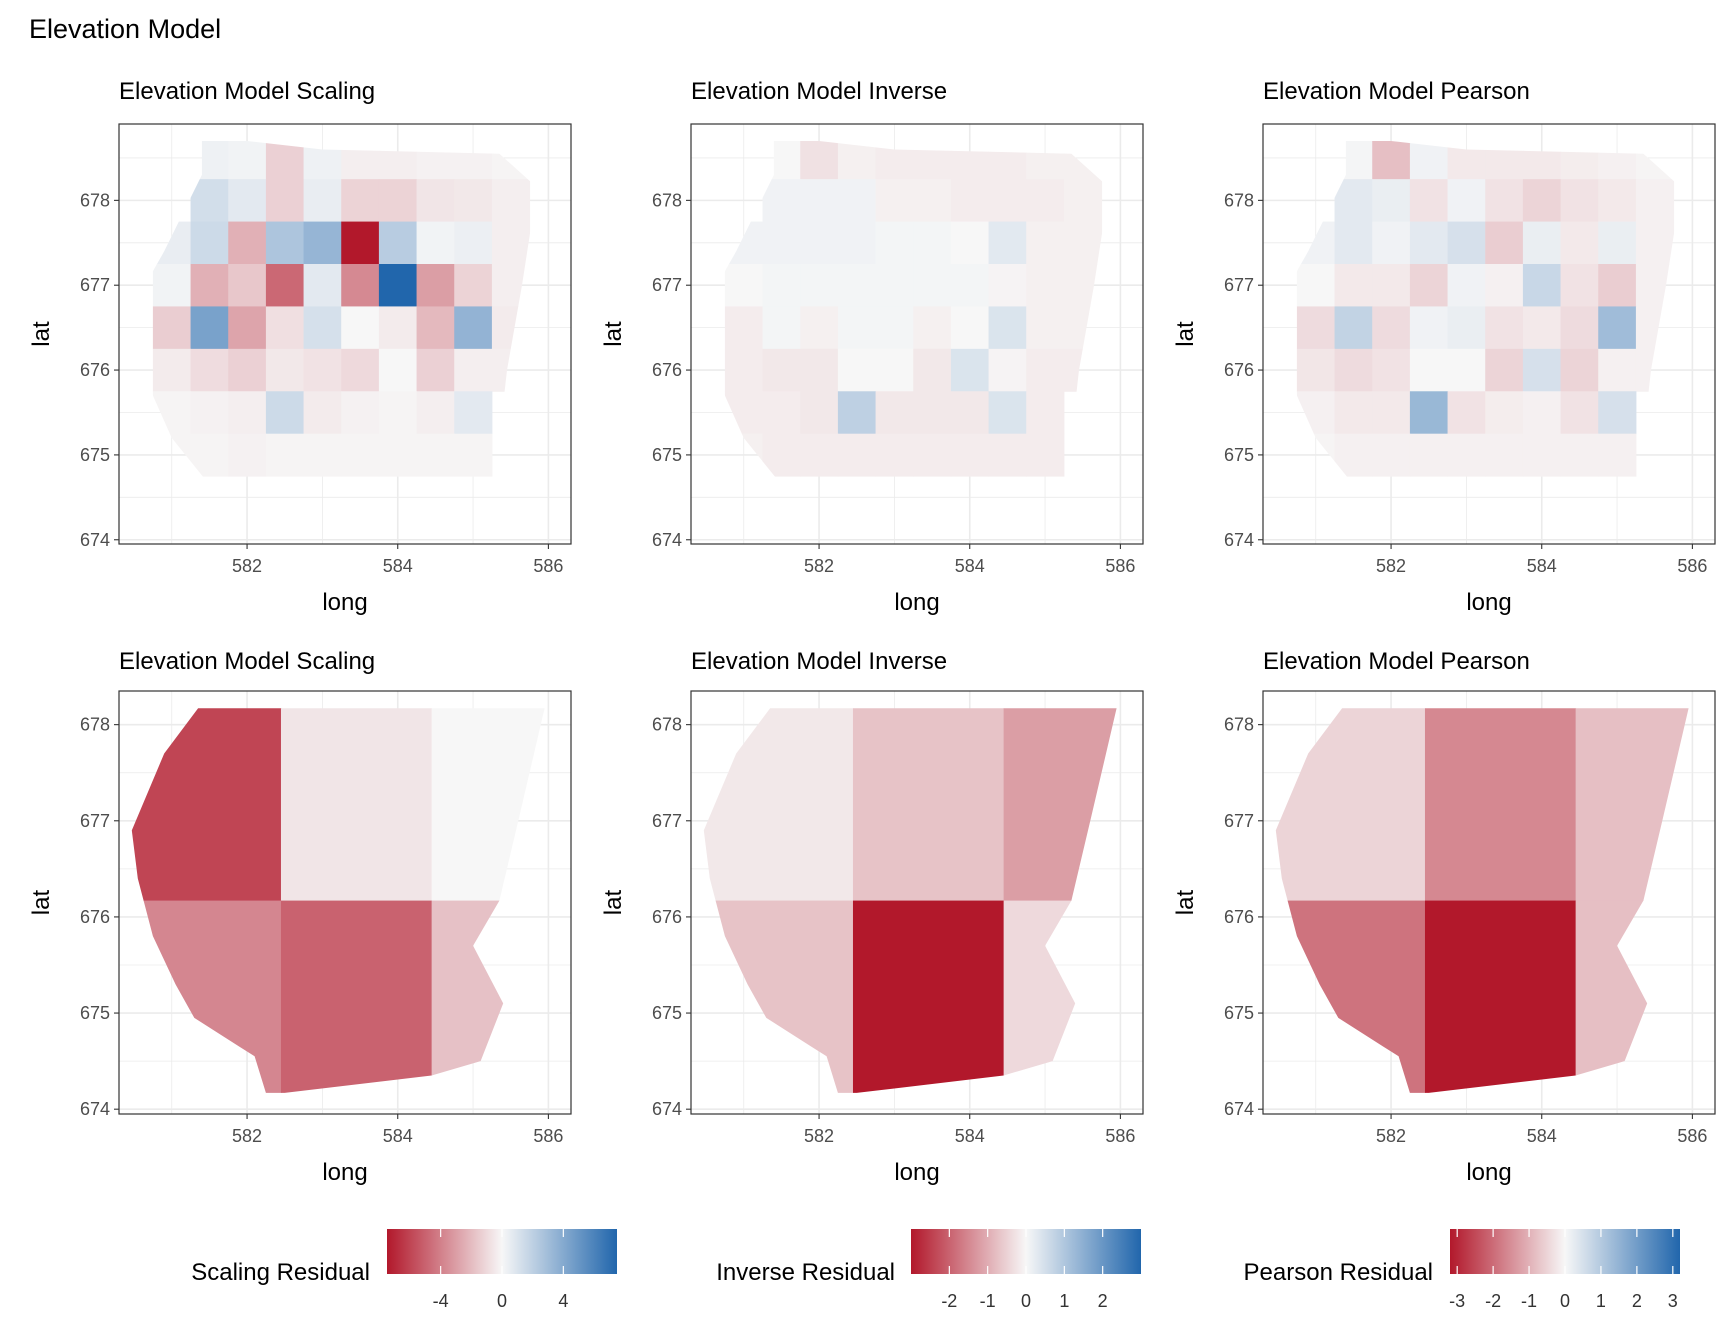  I want to click on x-axis-label: long, so click(344, 602).